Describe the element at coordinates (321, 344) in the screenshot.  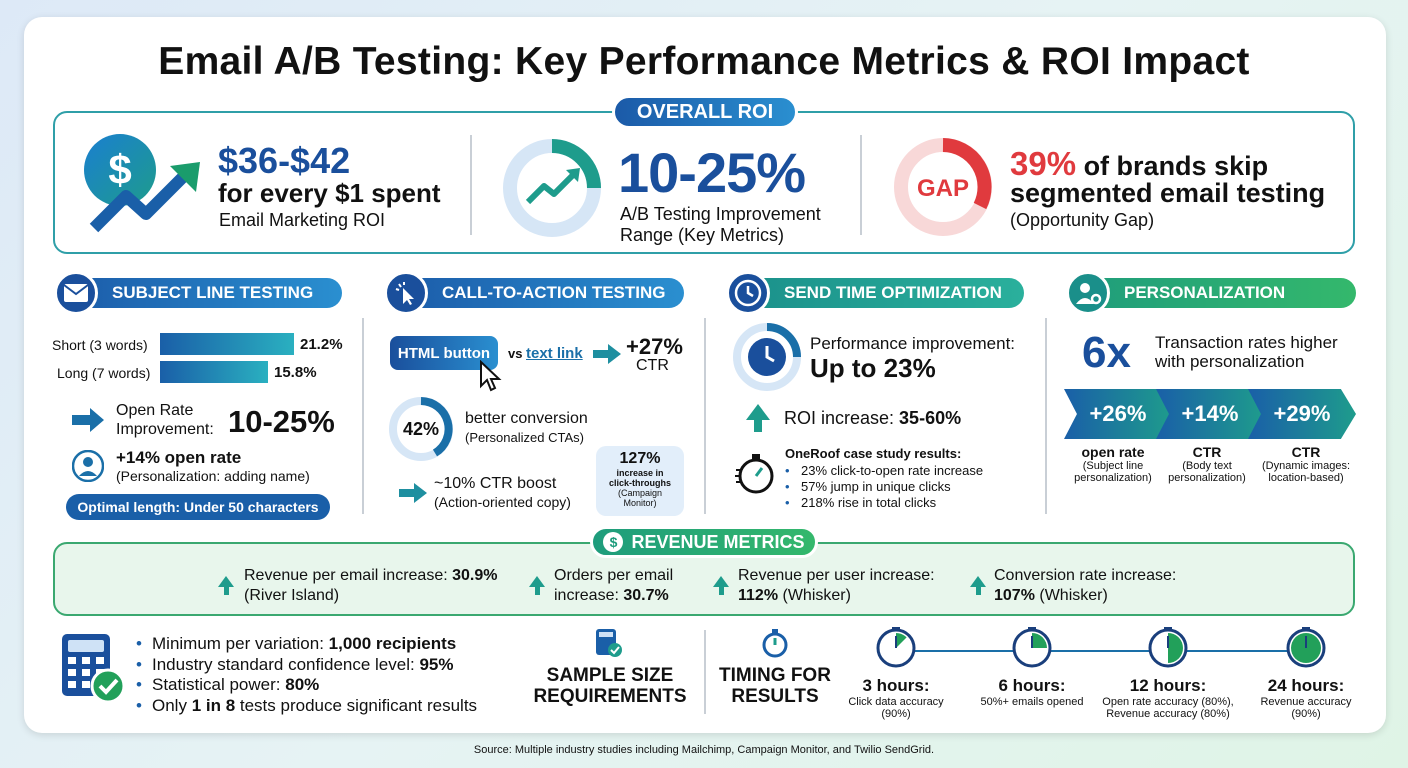
I see `bar-value-short: 21.2%` at that location.